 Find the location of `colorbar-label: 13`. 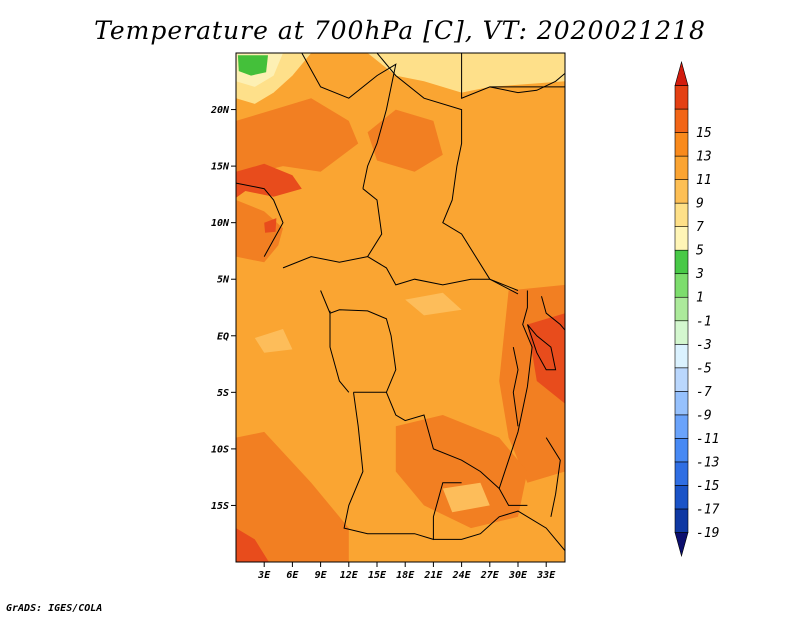

colorbar-label: 13 is located at coordinates (704, 157).